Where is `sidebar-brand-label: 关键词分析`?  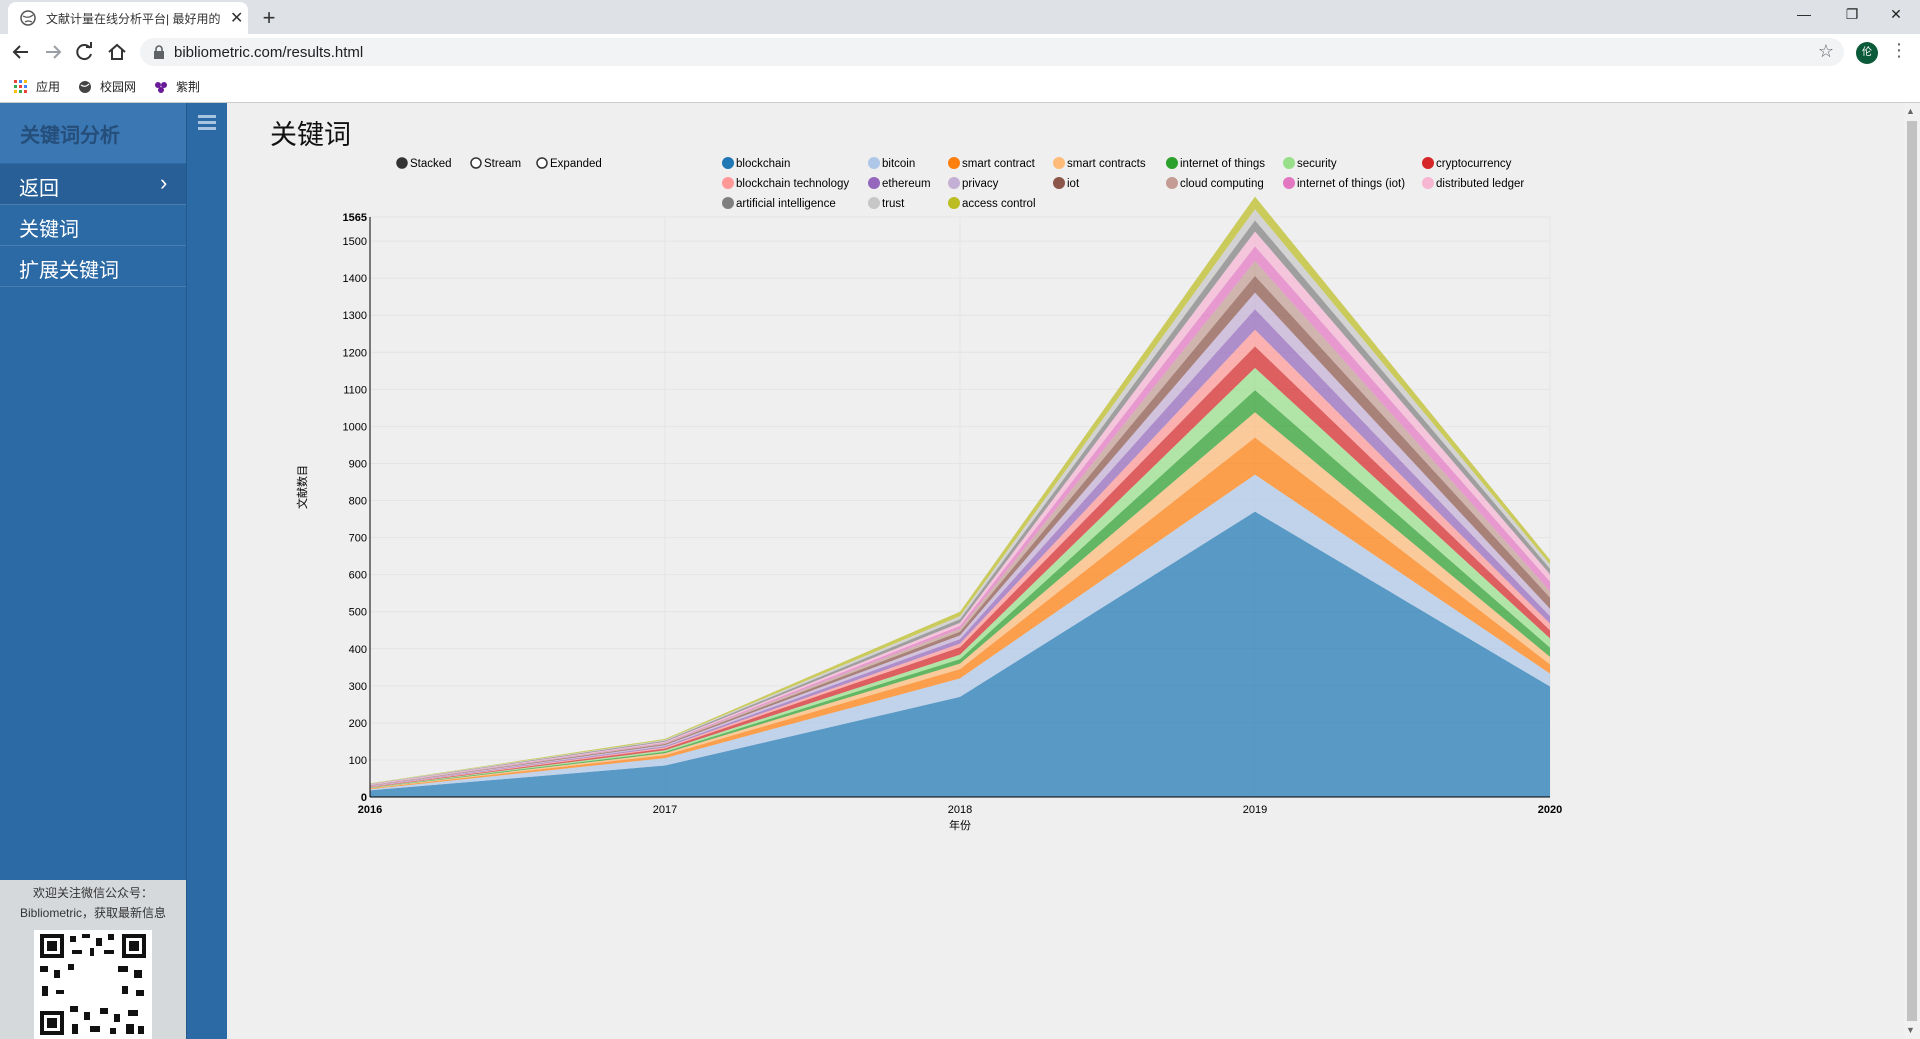
sidebar-brand-label: 关键词分析 is located at coordinates (70, 136).